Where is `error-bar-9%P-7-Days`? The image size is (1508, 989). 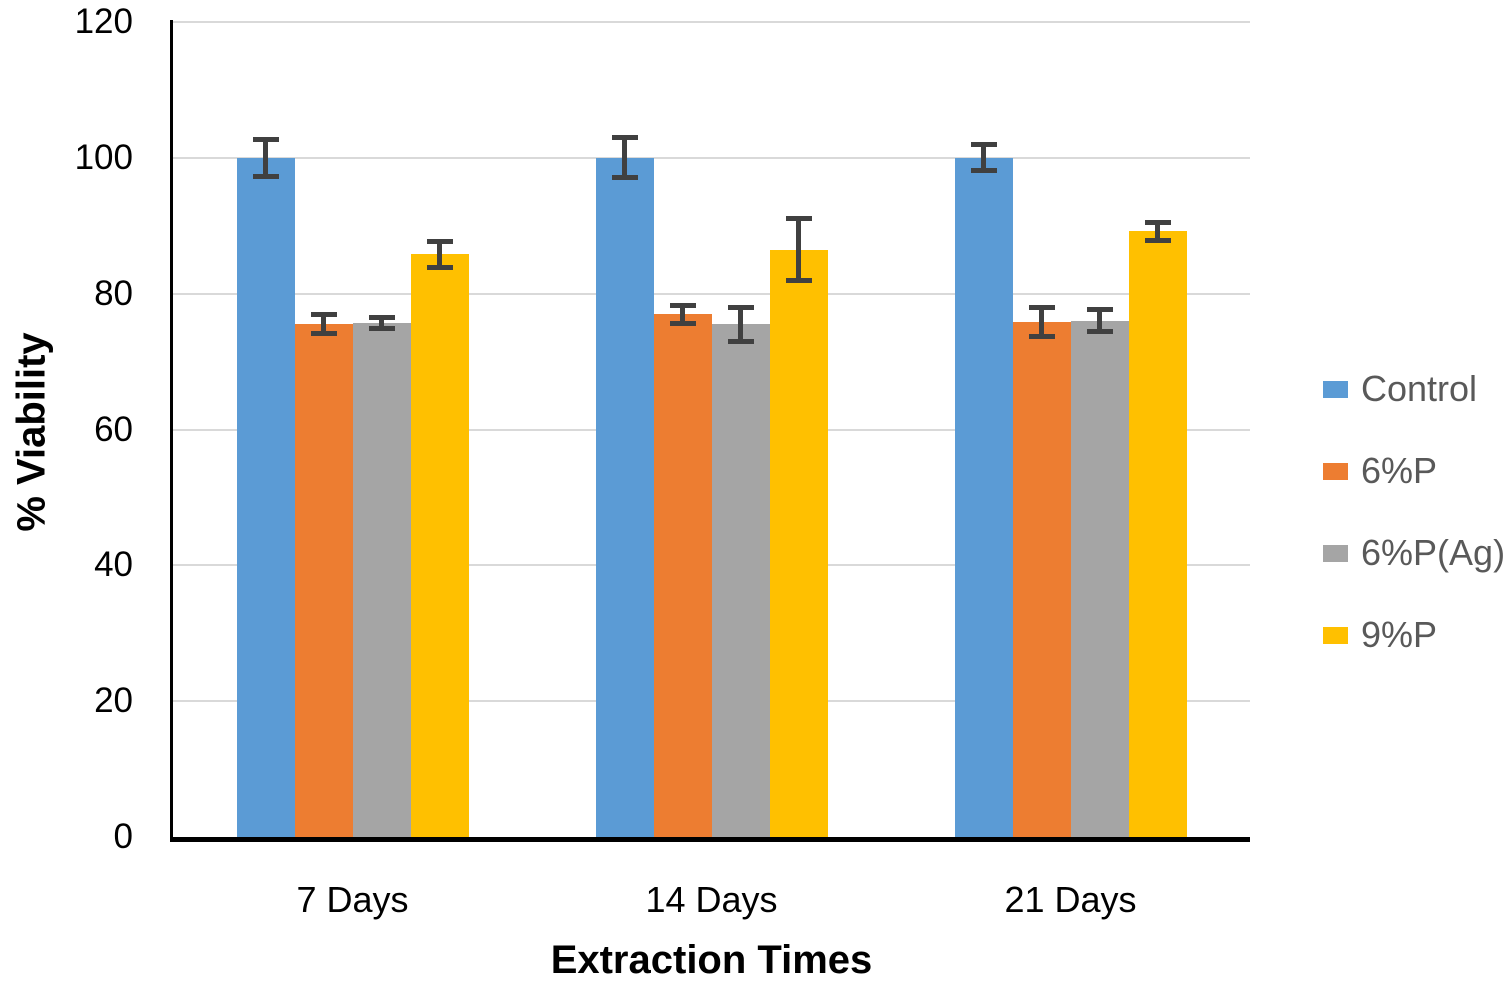
error-bar-9%P-7-Days is located at coordinates (439, 254).